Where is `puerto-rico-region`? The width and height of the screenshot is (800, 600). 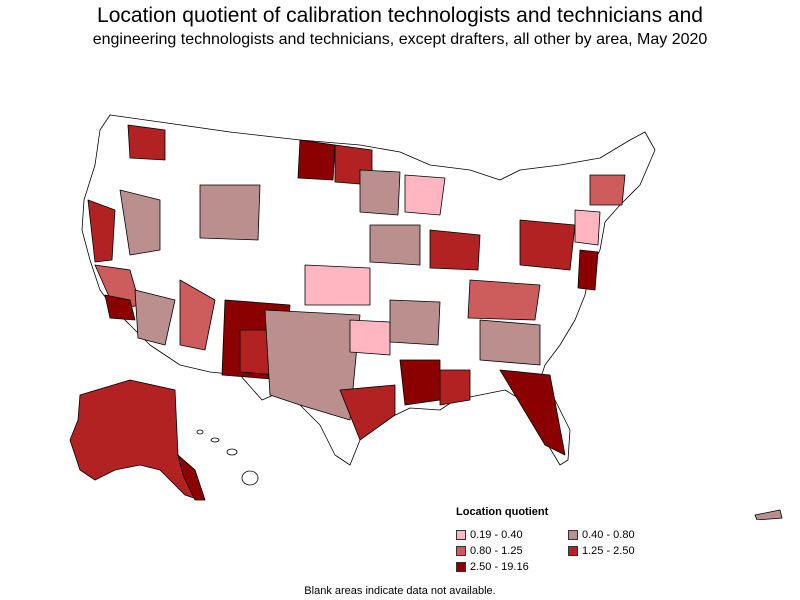
puerto-rico-region is located at coordinates (768, 514).